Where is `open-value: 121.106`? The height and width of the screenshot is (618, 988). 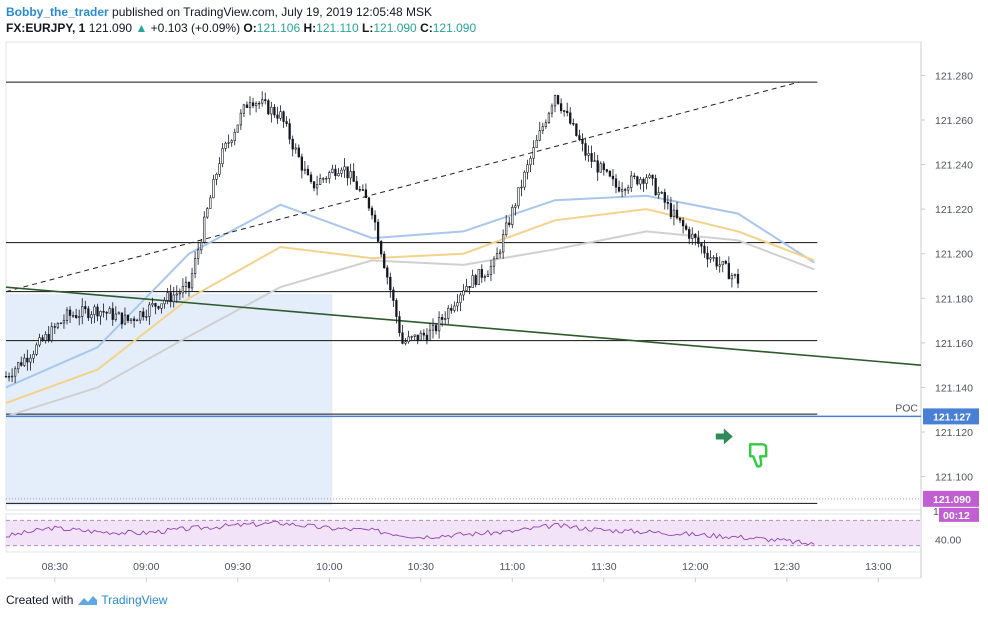 open-value: 121.106 is located at coordinates (278, 28).